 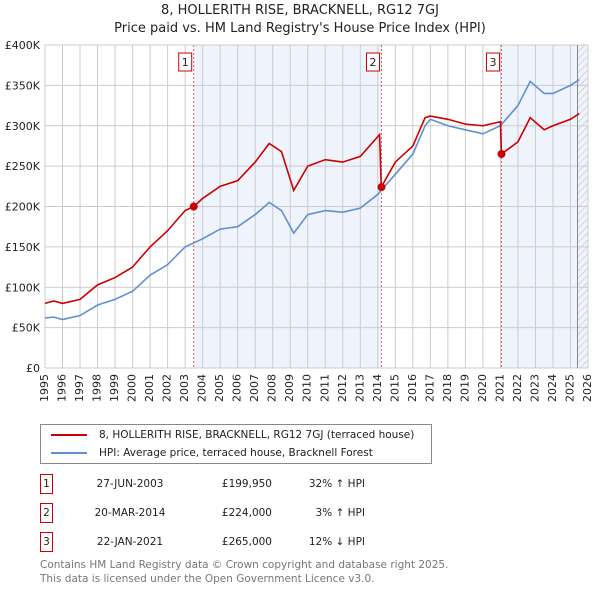 What do you see at coordinates (272, 388) in the screenshot?
I see `x-tick-label: 2008` at bounding box center [272, 388].